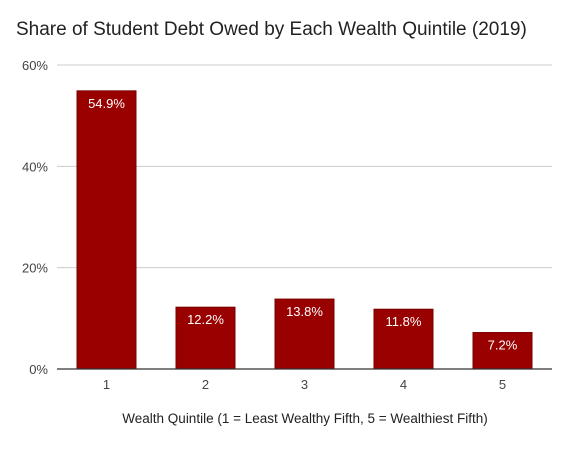  Describe the element at coordinates (106, 384) in the screenshot. I see `x-tick-label: 1` at that location.